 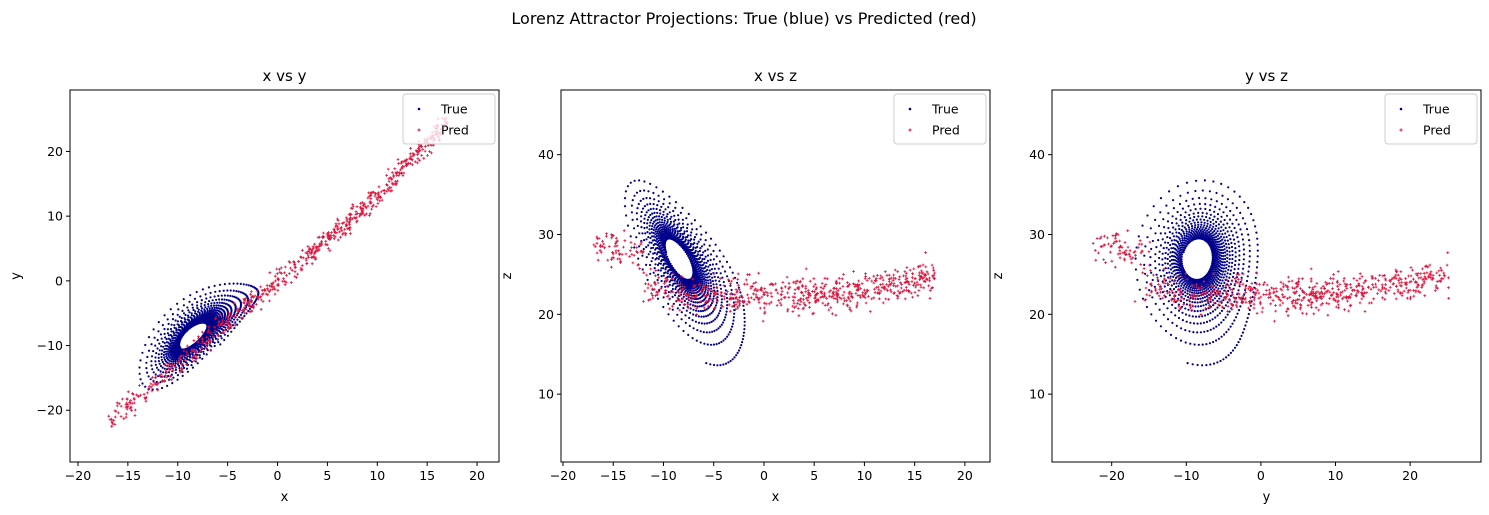 What do you see at coordinates (285, 497) in the screenshot?
I see `x-axis-label: x` at bounding box center [285, 497].